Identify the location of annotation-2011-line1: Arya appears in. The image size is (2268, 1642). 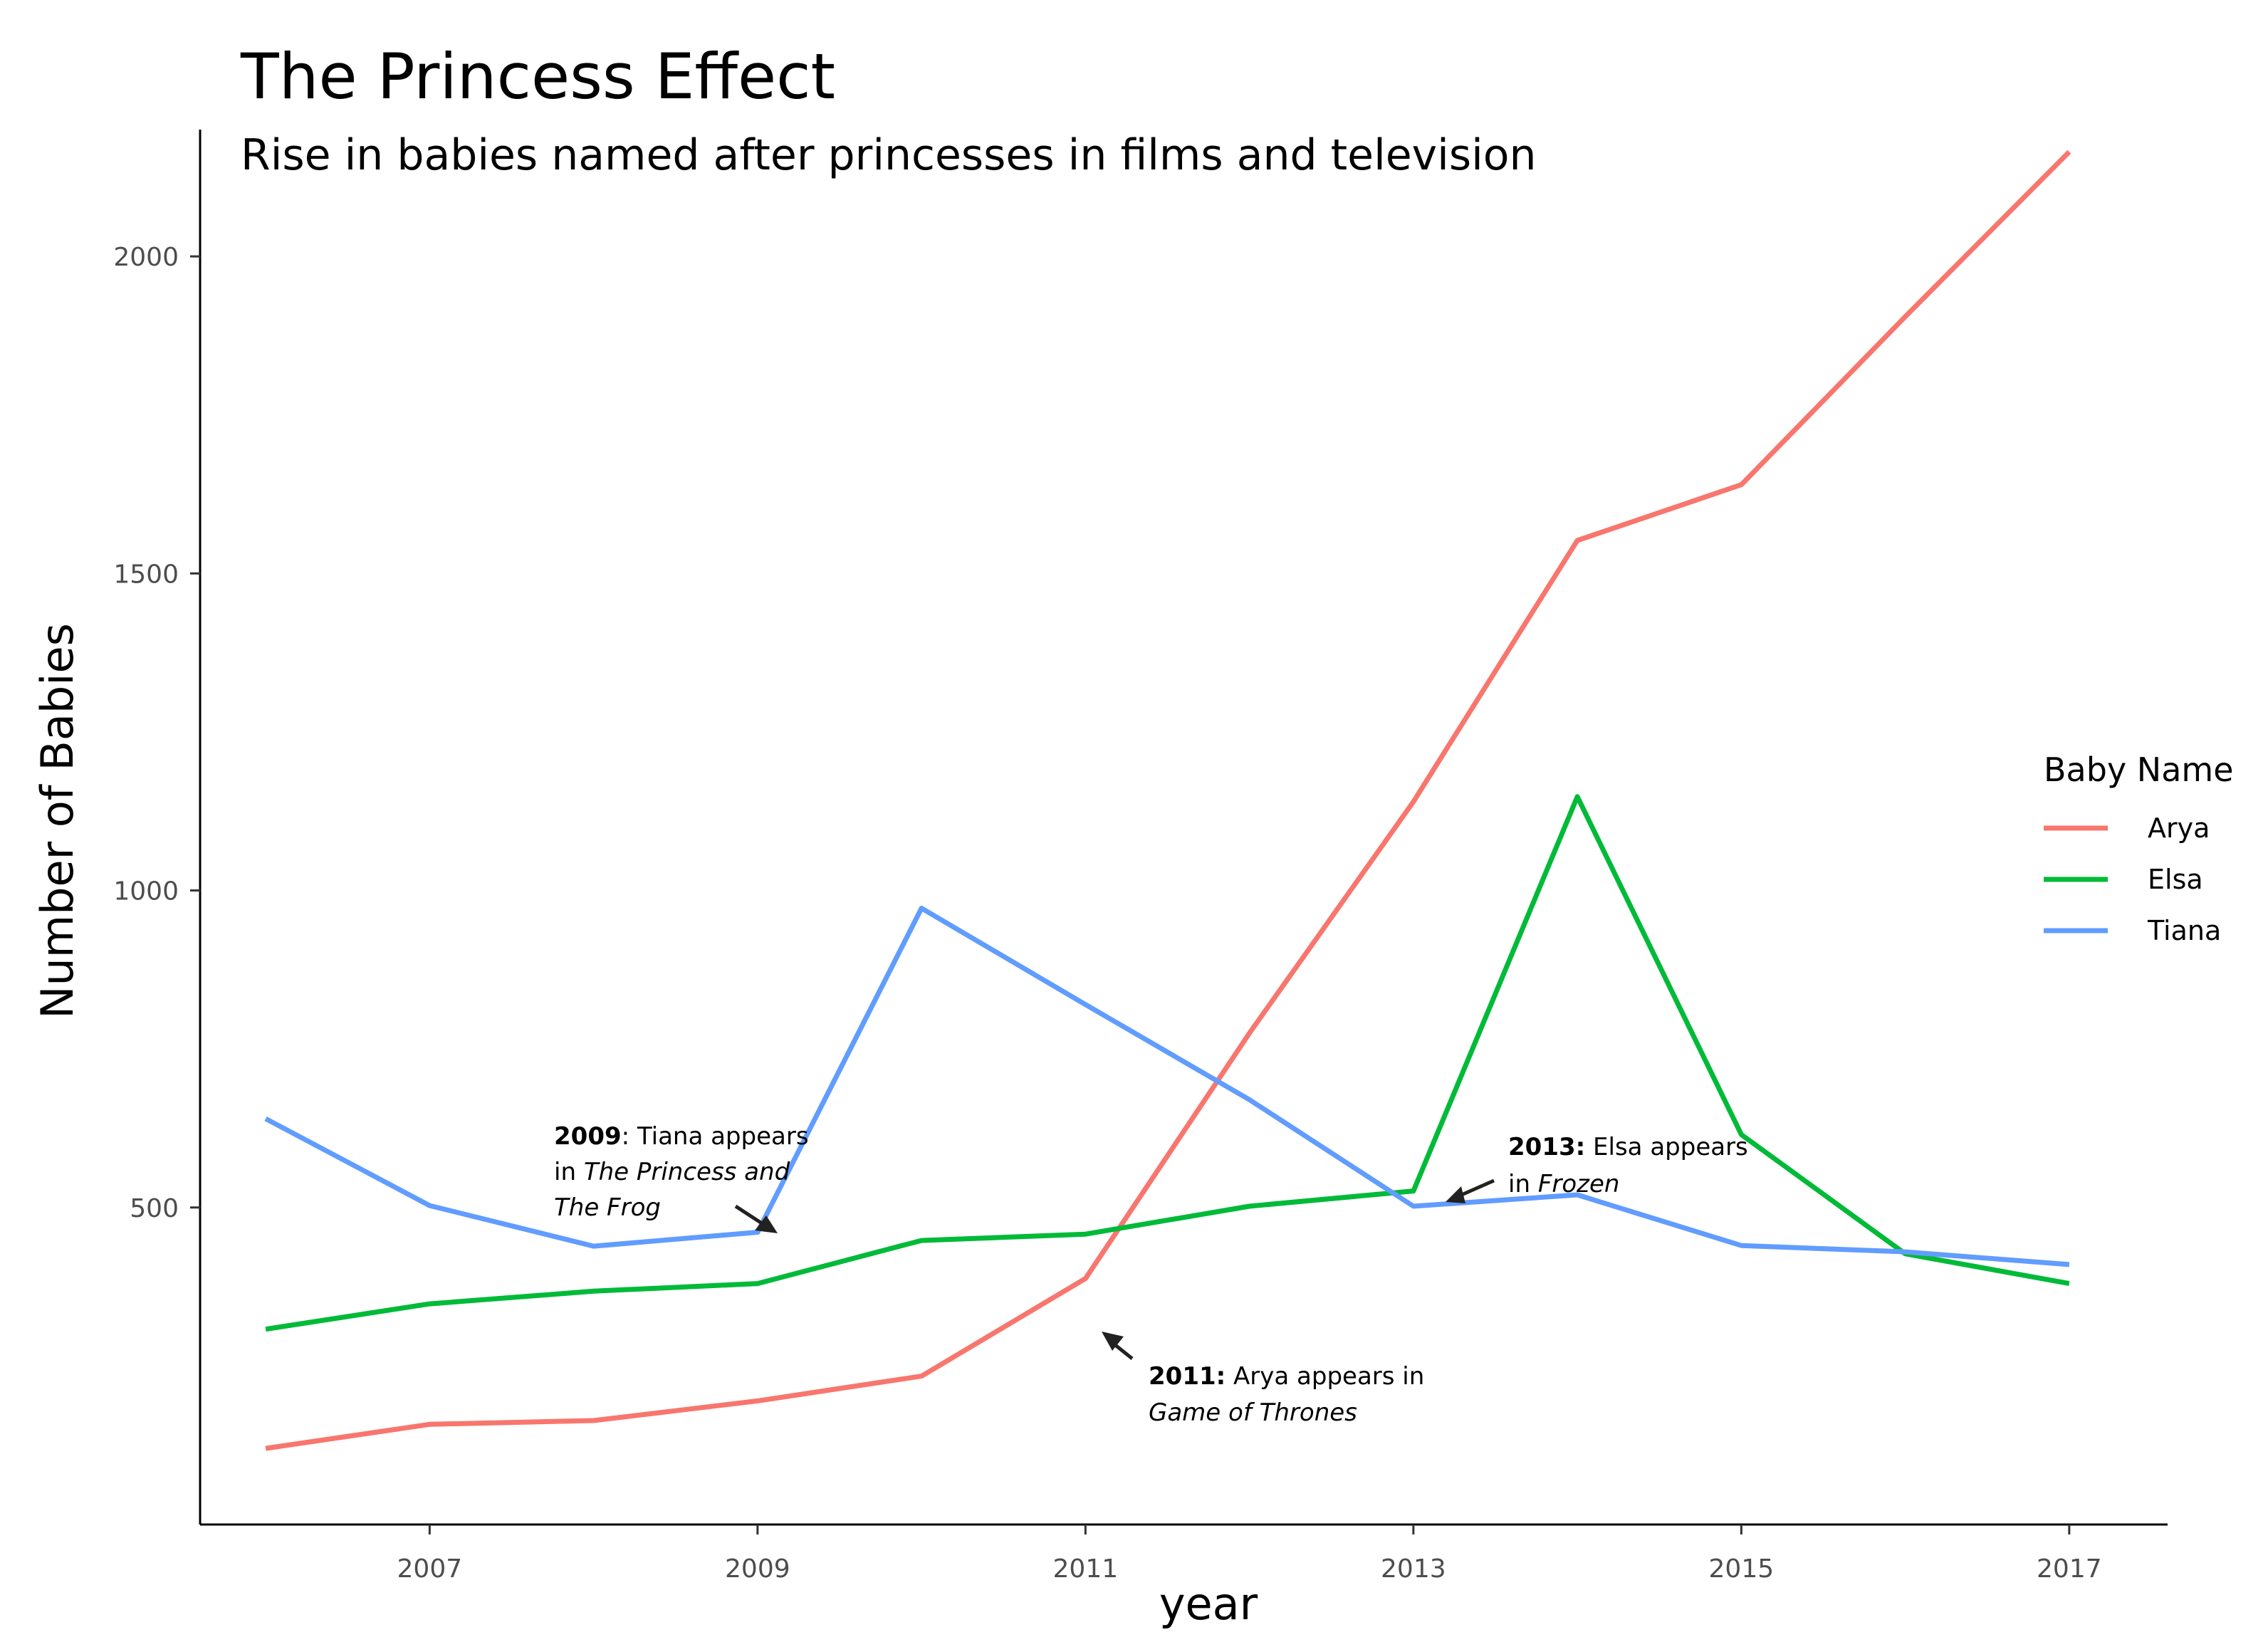
(1325, 1377).